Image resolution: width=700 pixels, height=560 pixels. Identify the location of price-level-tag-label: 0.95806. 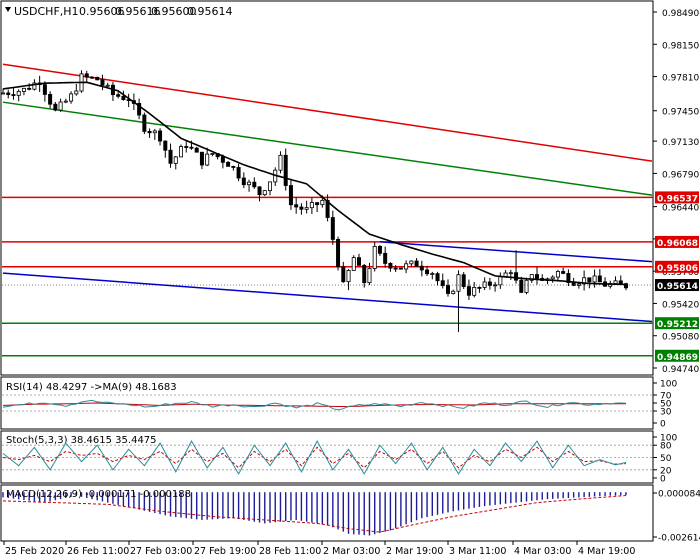
(677, 269).